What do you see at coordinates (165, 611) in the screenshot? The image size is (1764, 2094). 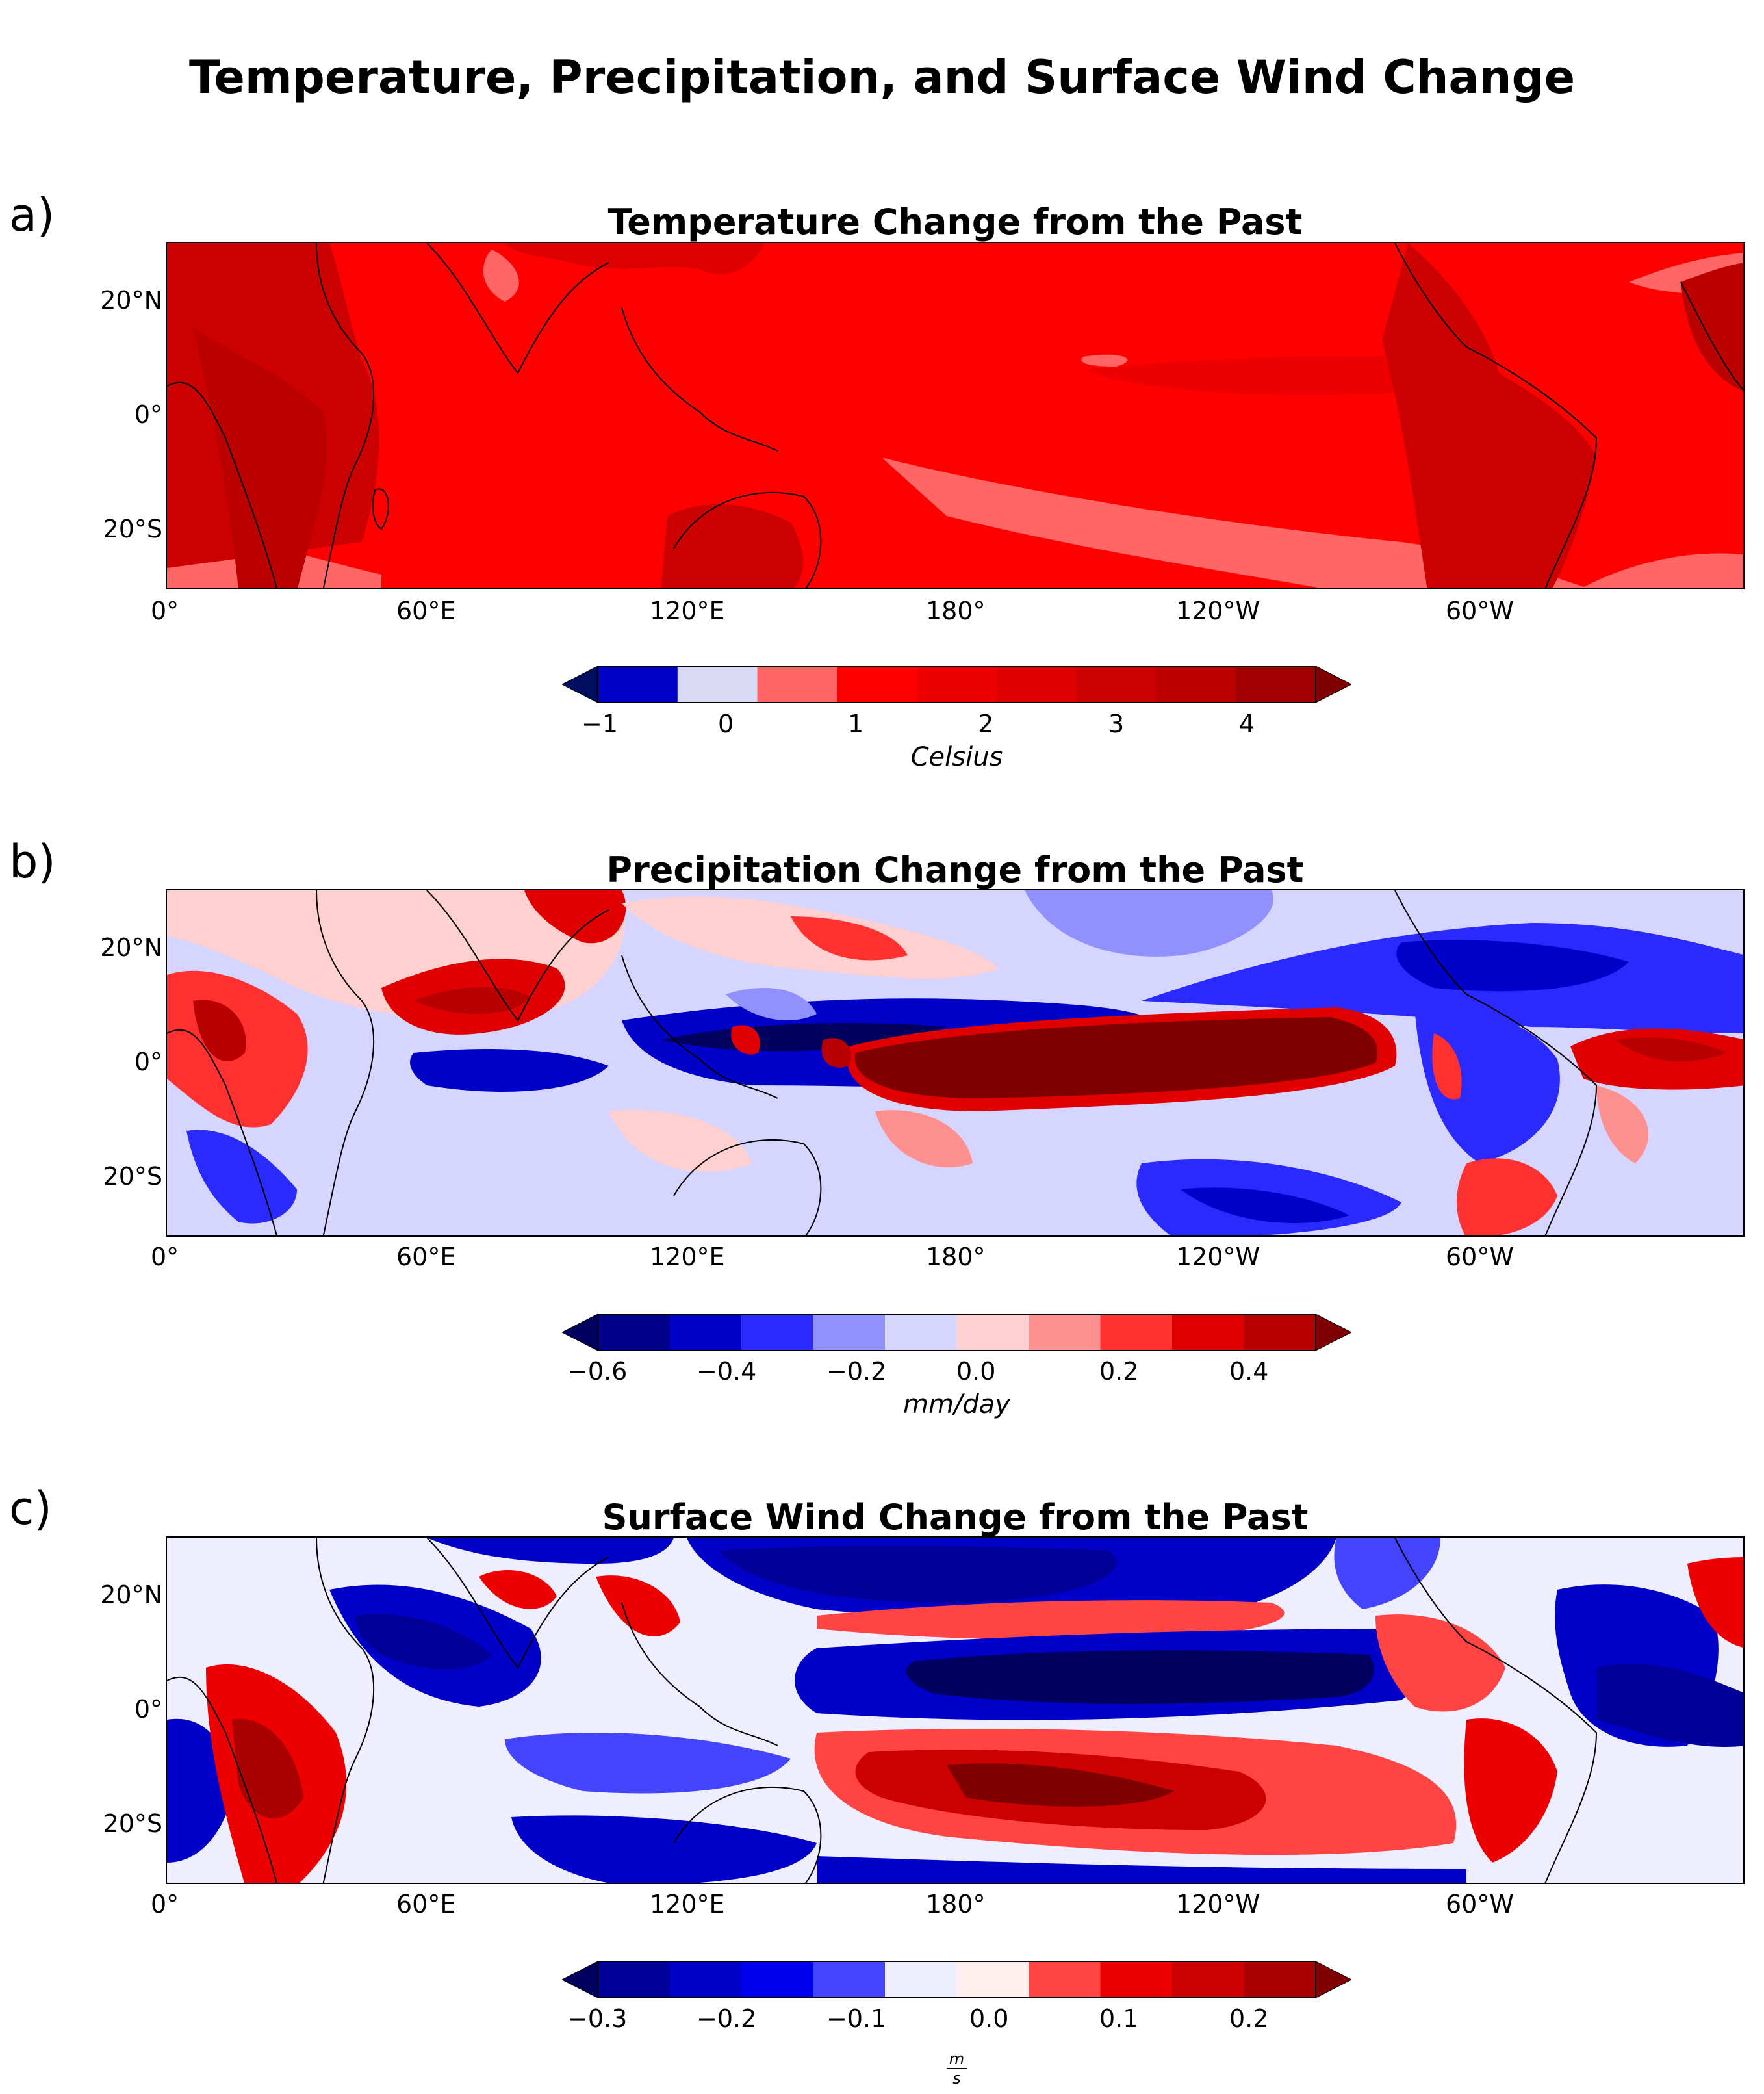 I see `panel-a-lon-tick: 0°` at bounding box center [165, 611].